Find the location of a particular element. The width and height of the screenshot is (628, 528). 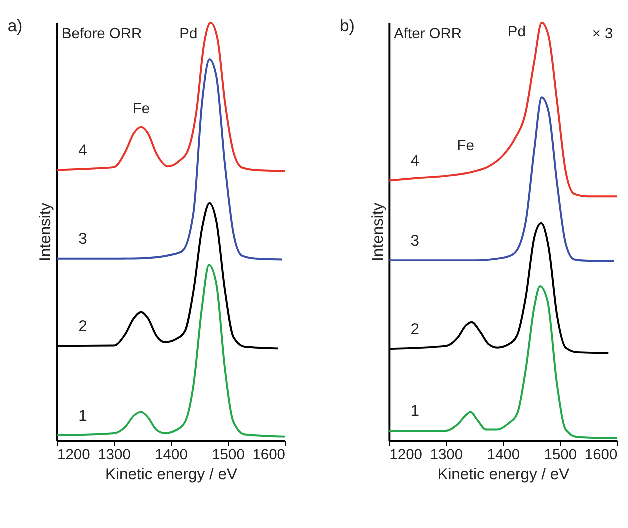

annotation: × 3 is located at coordinates (603, 34).